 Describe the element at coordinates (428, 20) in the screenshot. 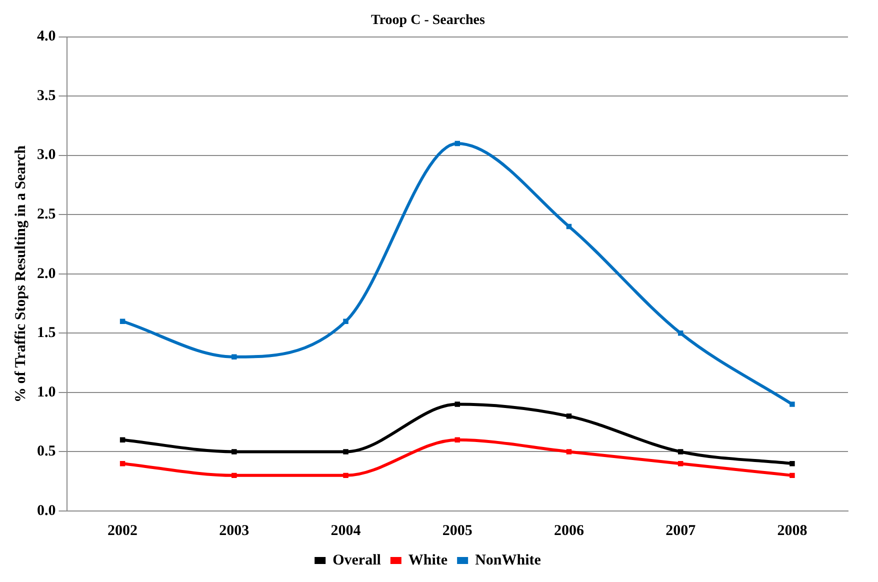

I see `chart-title: Troop C - Searches` at that location.